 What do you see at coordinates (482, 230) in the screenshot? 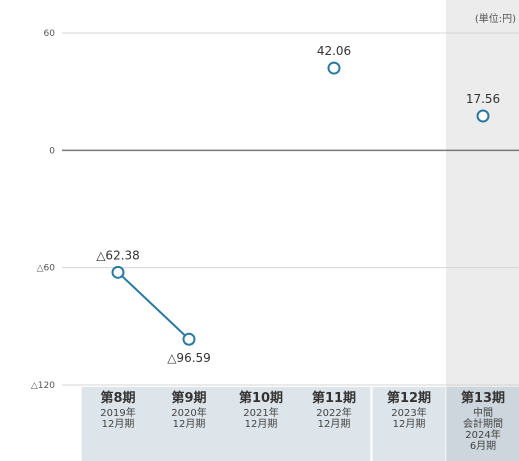
I see `highlight-column-bg` at bounding box center [482, 230].